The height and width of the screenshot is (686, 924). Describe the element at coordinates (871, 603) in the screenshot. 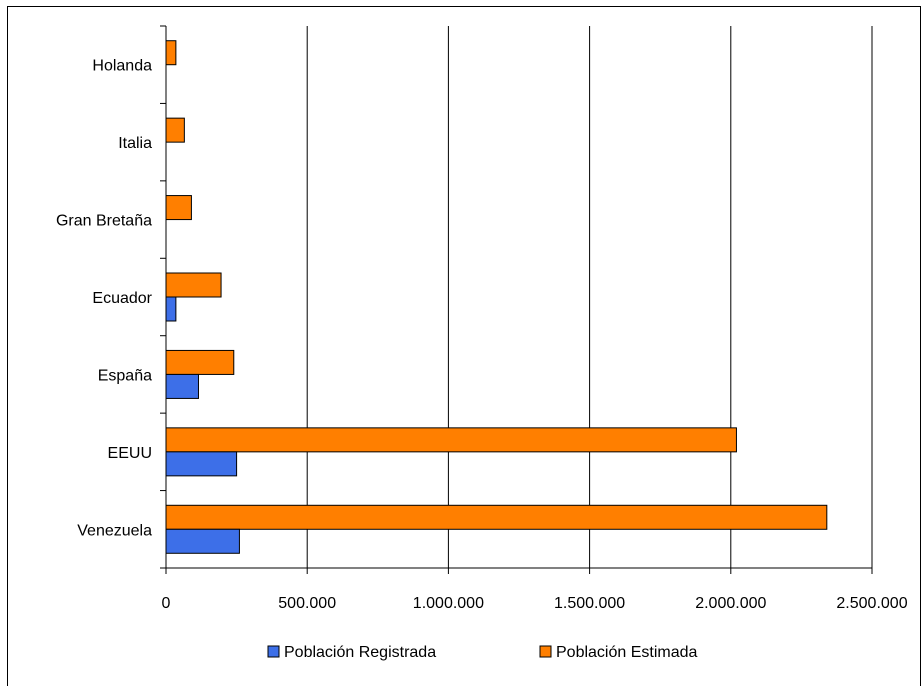

I see `x-tick-label: 2.500.000` at that location.